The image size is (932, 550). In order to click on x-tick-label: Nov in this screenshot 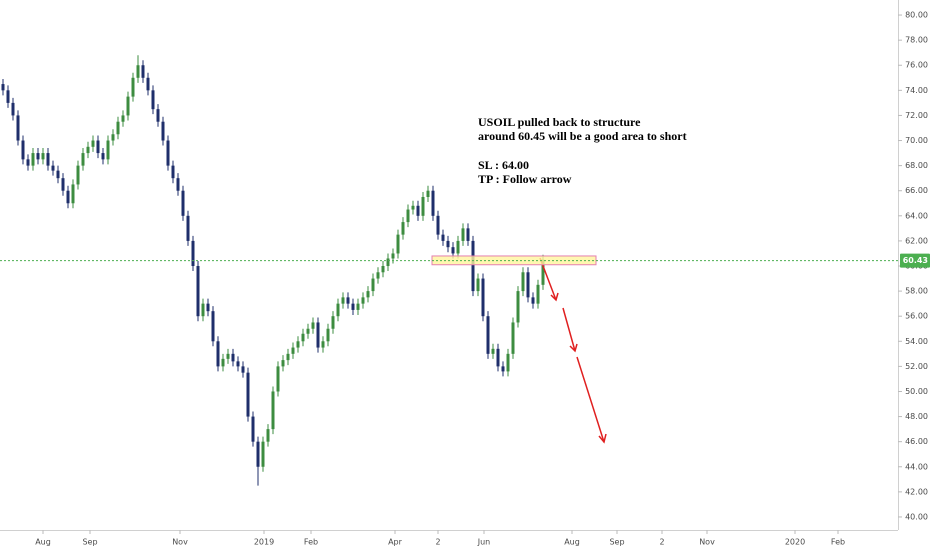, I will do `click(707, 542)`.